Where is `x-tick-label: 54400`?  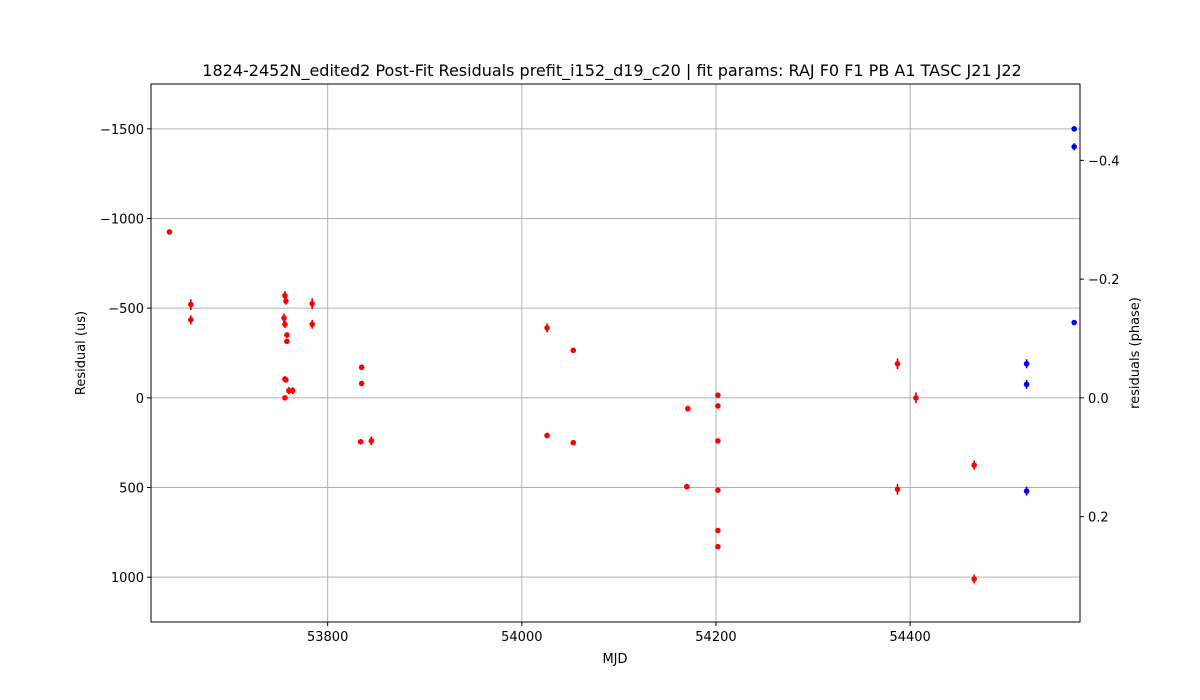
x-tick-label: 54400 is located at coordinates (909, 637).